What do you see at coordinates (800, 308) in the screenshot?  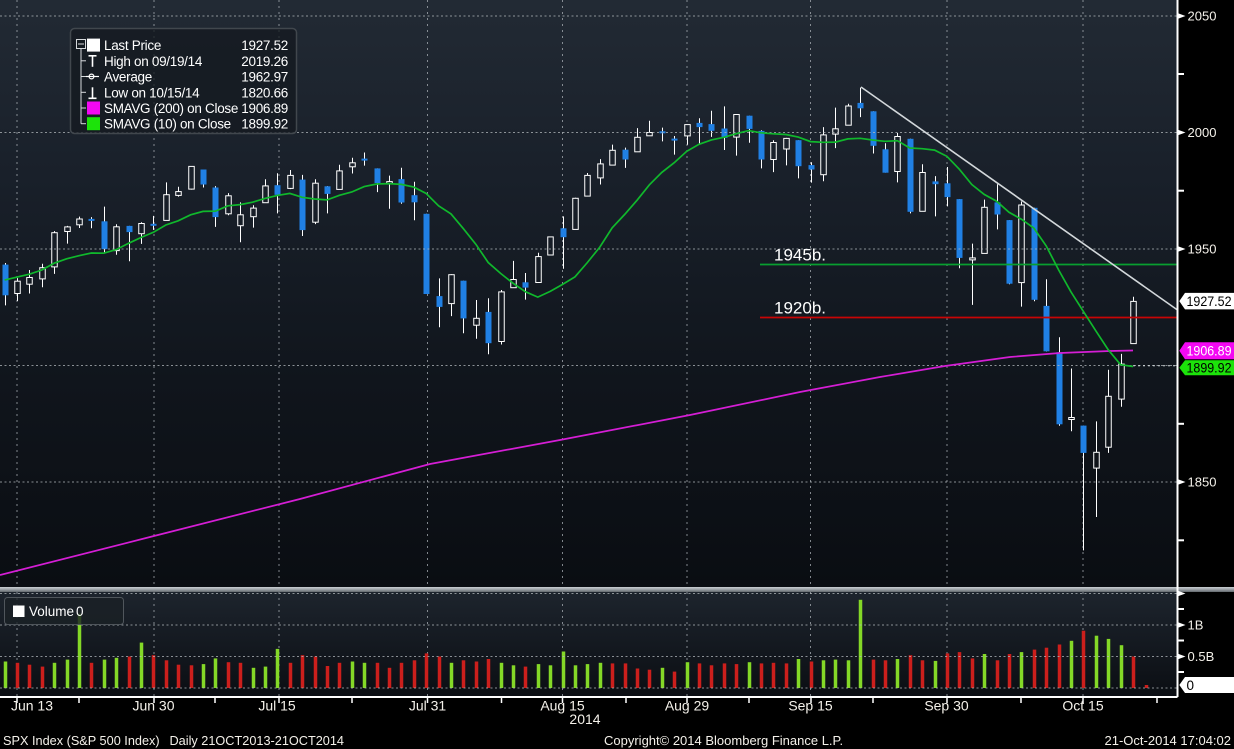 I see `svg-text: 1920b.` at bounding box center [800, 308].